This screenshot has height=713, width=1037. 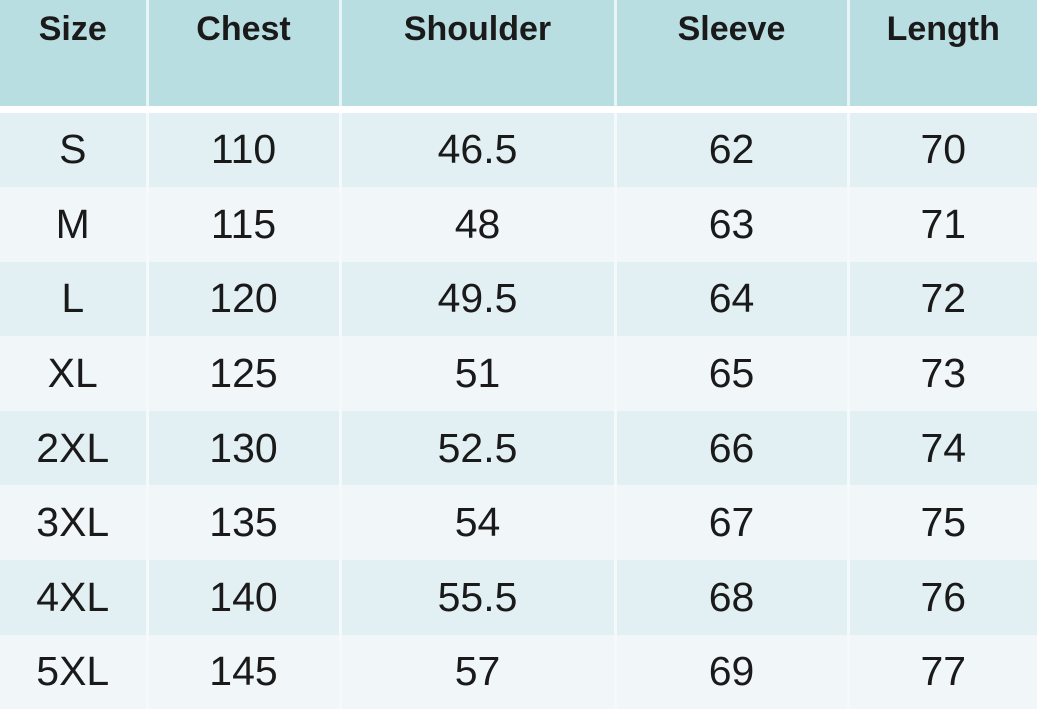 What do you see at coordinates (730, 597) in the screenshot?
I see `cell-sleeve: 68` at bounding box center [730, 597].